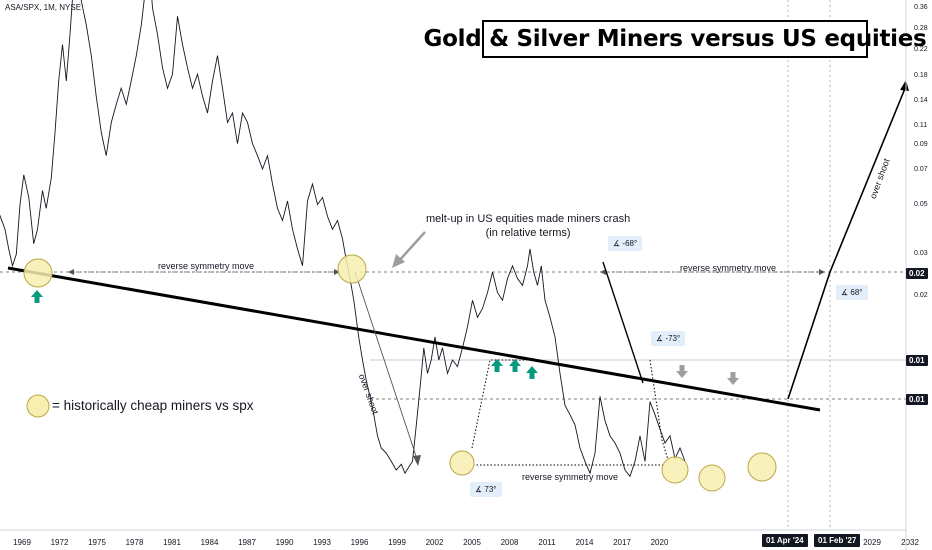 The height and width of the screenshot is (550, 932). Describe the element at coordinates (247, 542) in the screenshot. I see `x-tick-label: 1987` at that location.